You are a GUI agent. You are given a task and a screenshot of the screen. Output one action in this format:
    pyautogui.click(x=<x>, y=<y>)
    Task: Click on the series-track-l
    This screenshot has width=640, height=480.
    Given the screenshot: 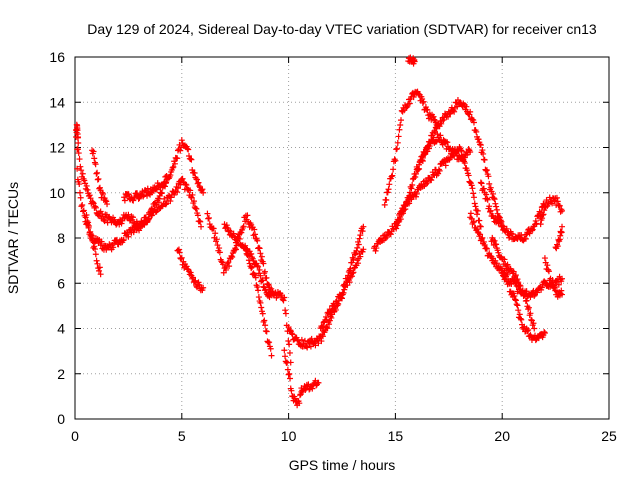 What is the action you would take?
    pyautogui.click(x=326, y=287)
    